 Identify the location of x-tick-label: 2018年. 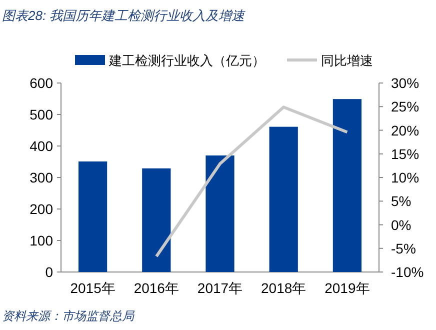
(283, 288).